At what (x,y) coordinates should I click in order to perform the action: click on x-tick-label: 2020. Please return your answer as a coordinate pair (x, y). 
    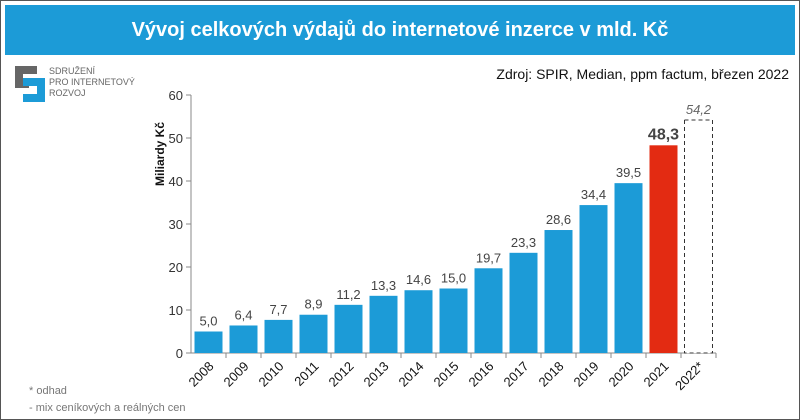
    Looking at the image, I should click on (621, 374).